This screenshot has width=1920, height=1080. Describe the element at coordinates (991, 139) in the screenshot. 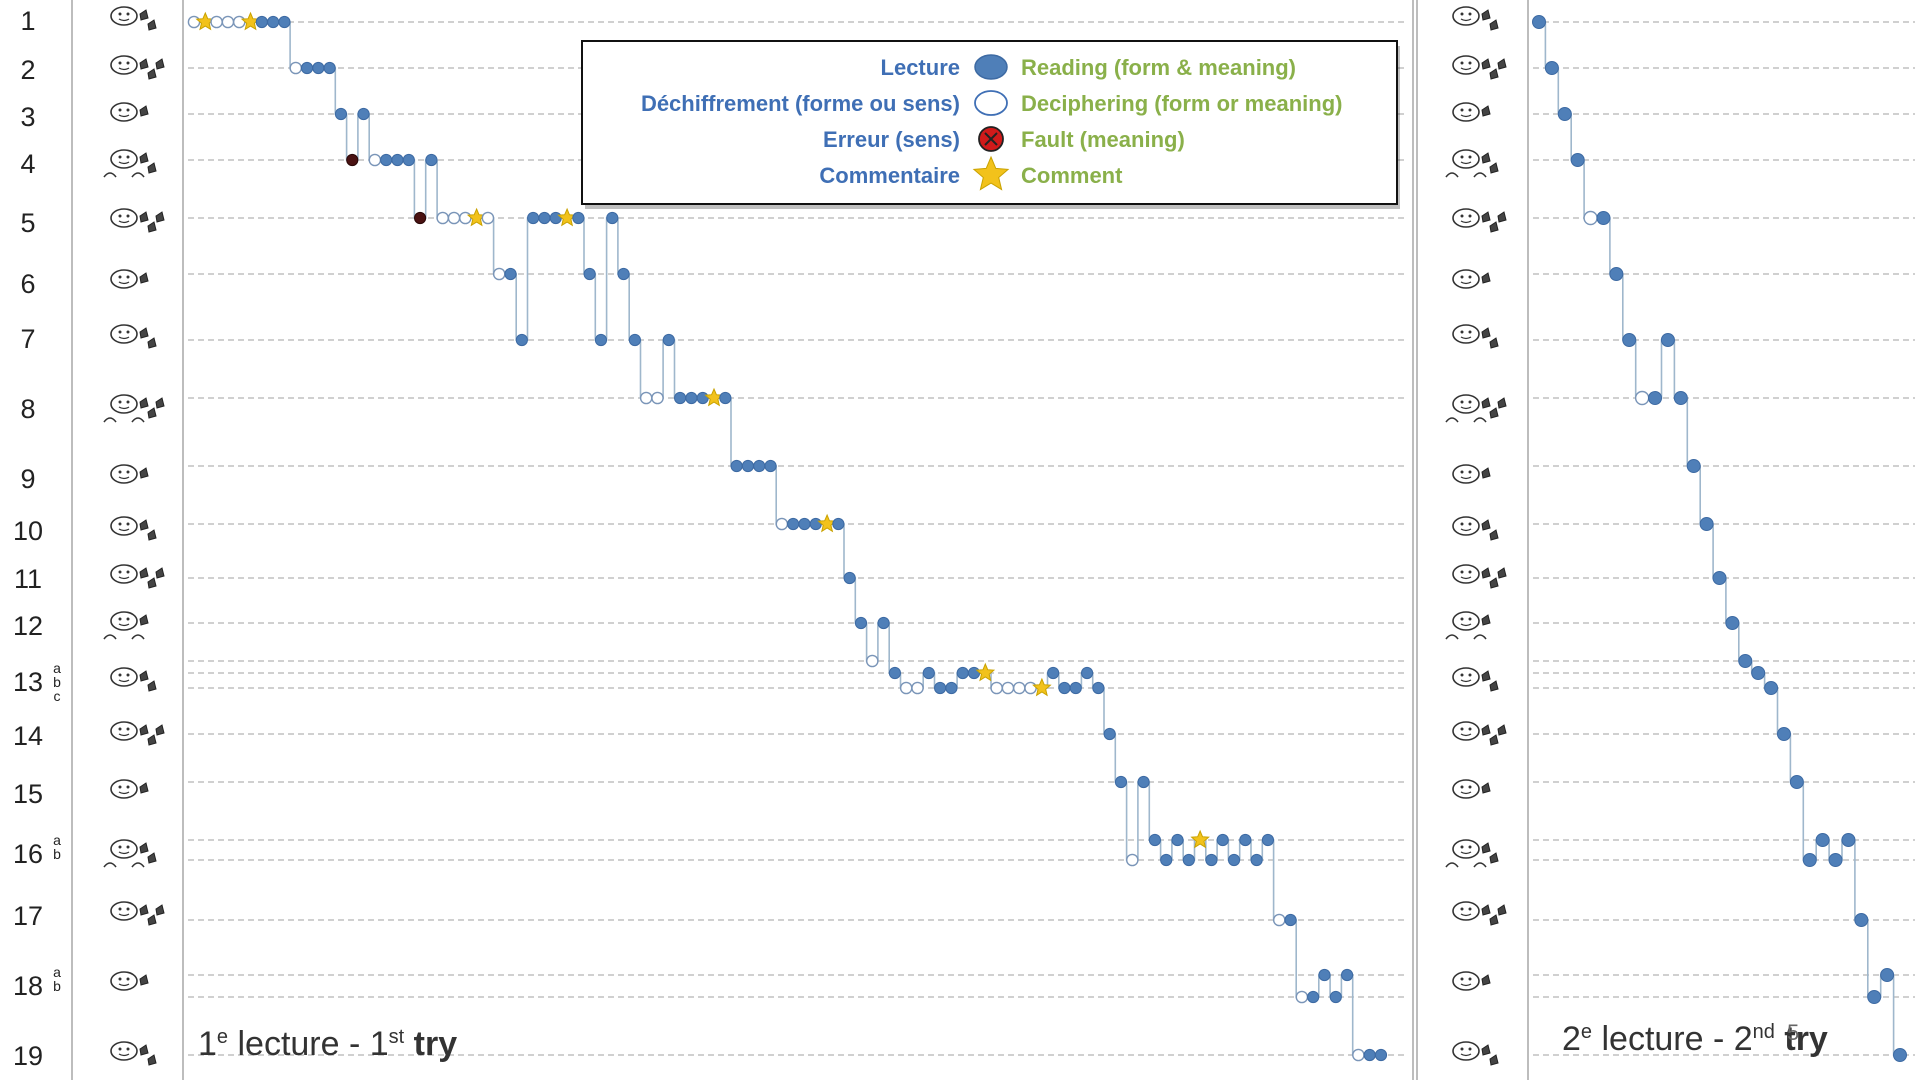

I see `legend-marker-fault-cross` at that location.